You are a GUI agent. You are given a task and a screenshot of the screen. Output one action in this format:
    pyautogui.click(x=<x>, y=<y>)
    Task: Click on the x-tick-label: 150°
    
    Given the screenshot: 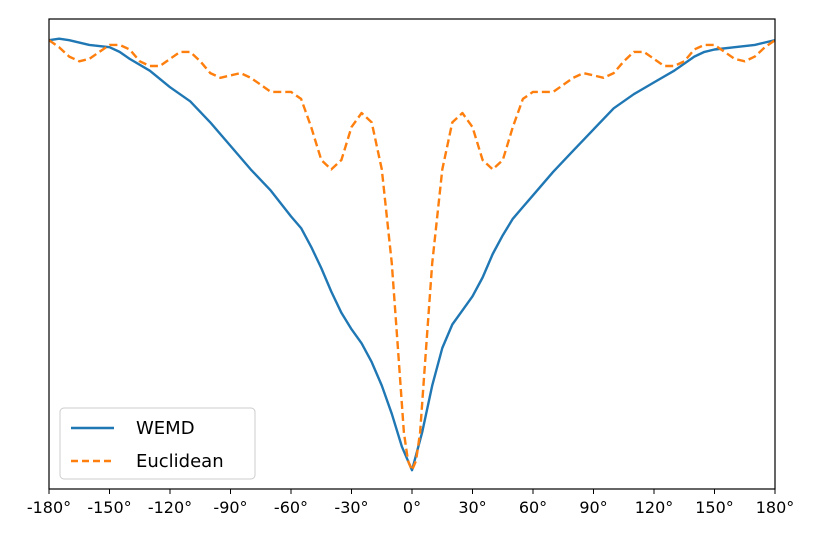 What is the action you would take?
    pyautogui.click(x=714, y=507)
    